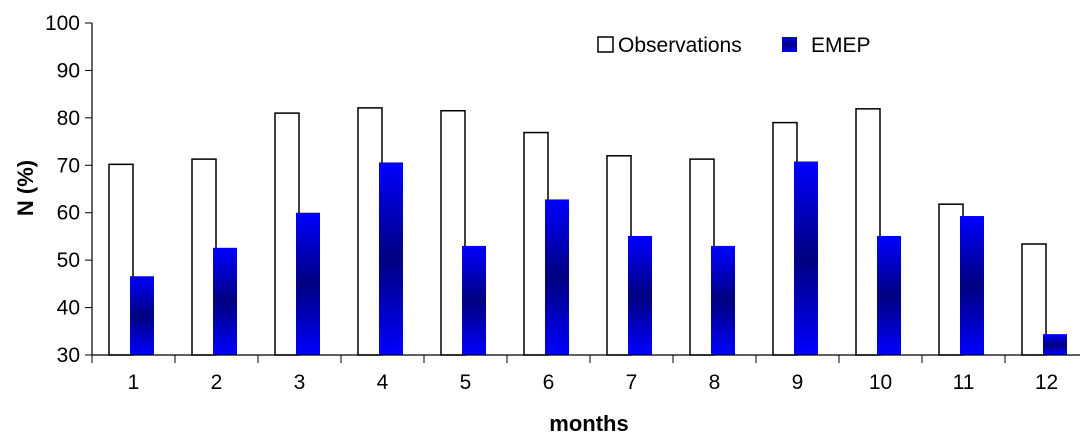 The image size is (1080, 435). I want to click on x-tick-label-6: 6, so click(549, 382).